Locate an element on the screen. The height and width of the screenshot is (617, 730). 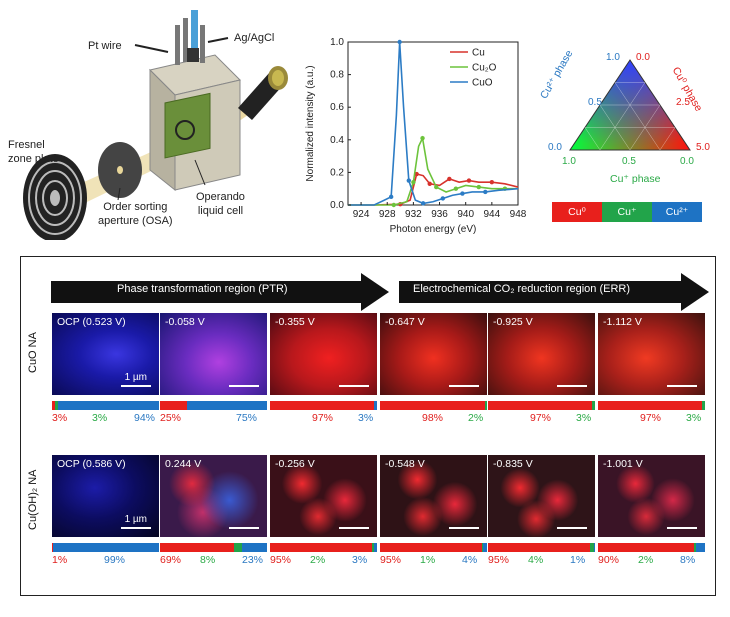
voltage-label: -1.001 V is located at coordinates (623, 464).